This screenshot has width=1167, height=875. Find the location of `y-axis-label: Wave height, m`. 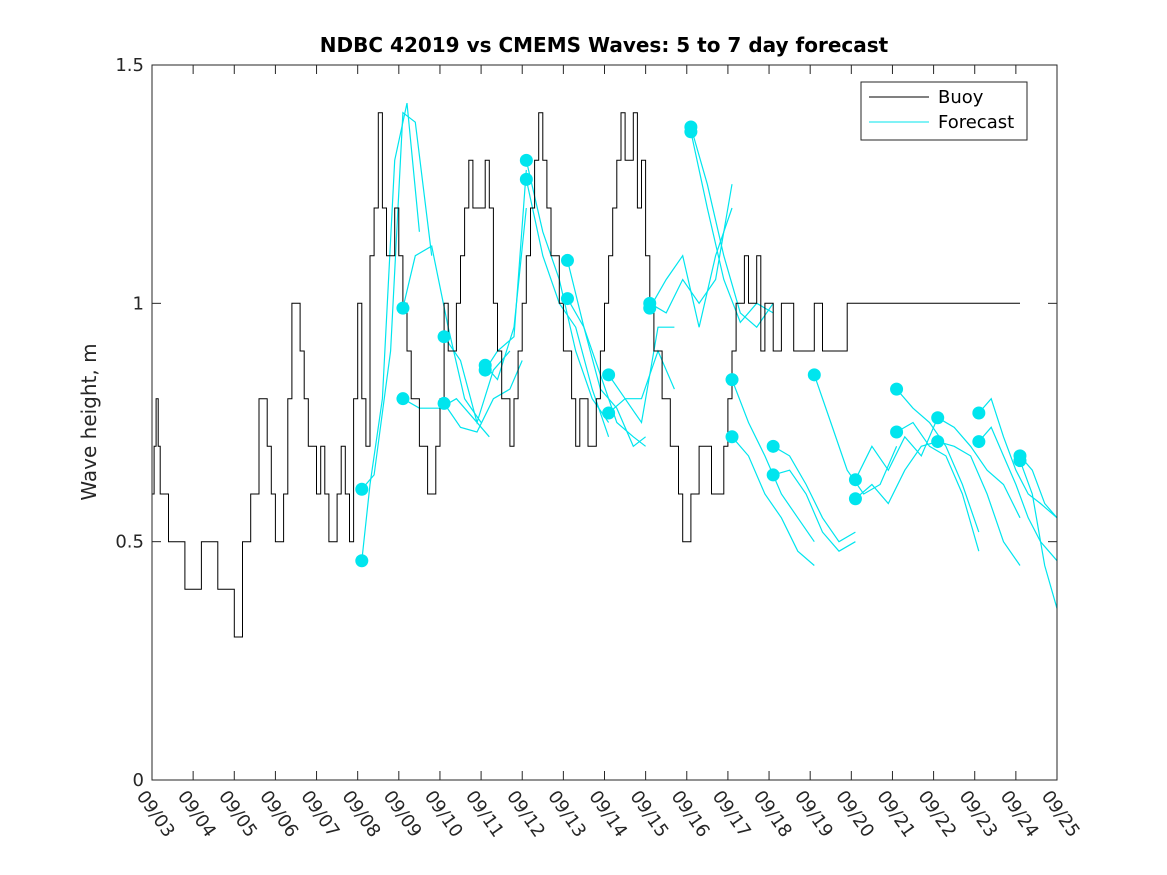

y-axis-label: Wave height, m is located at coordinates (89, 421).